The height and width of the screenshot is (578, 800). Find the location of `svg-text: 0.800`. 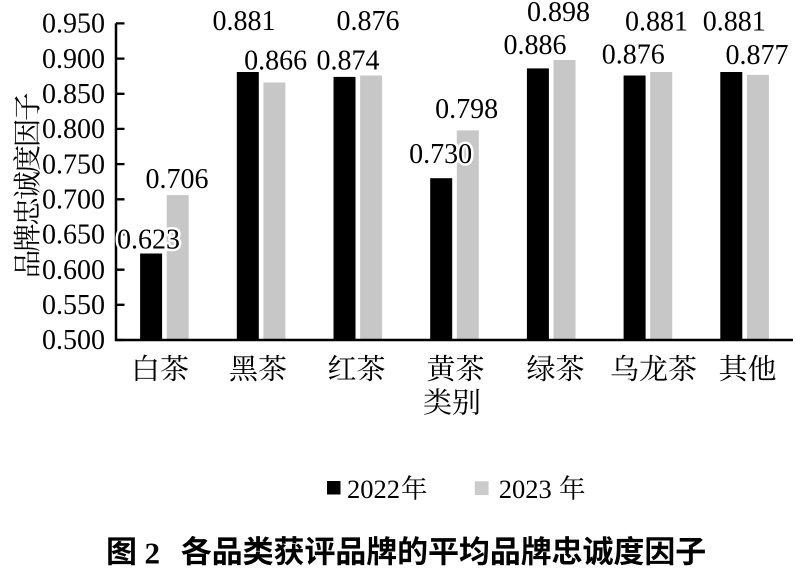

svg-text: 0.800 is located at coordinates (73, 129).